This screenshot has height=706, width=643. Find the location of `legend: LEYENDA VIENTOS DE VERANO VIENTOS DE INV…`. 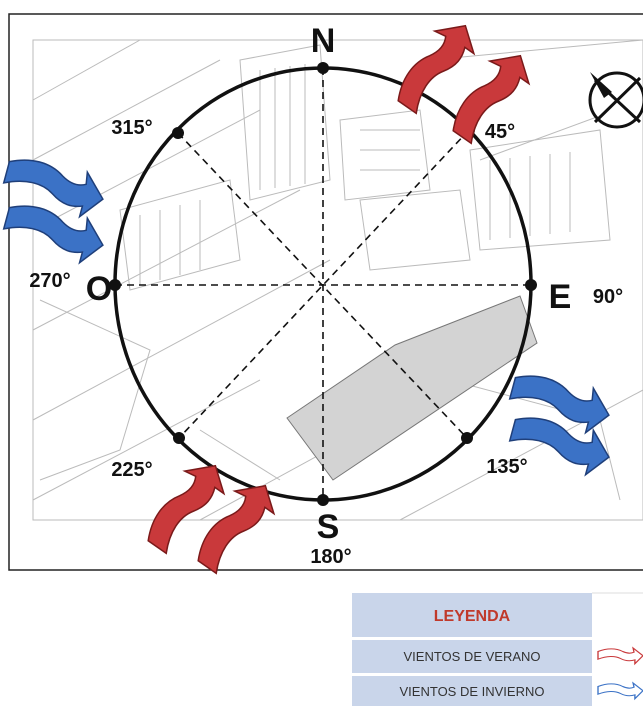

legend: LEYENDA VIENTOS DE VERANO VIENTOS DE INV… is located at coordinates (497, 649).